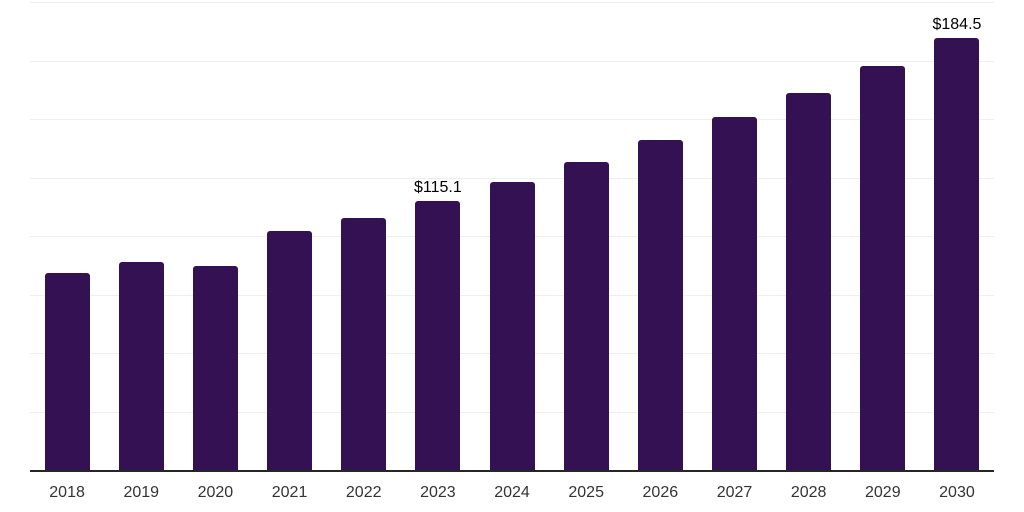 The height and width of the screenshot is (512, 1024). I want to click on bar-group-2021, so click(289, 236).